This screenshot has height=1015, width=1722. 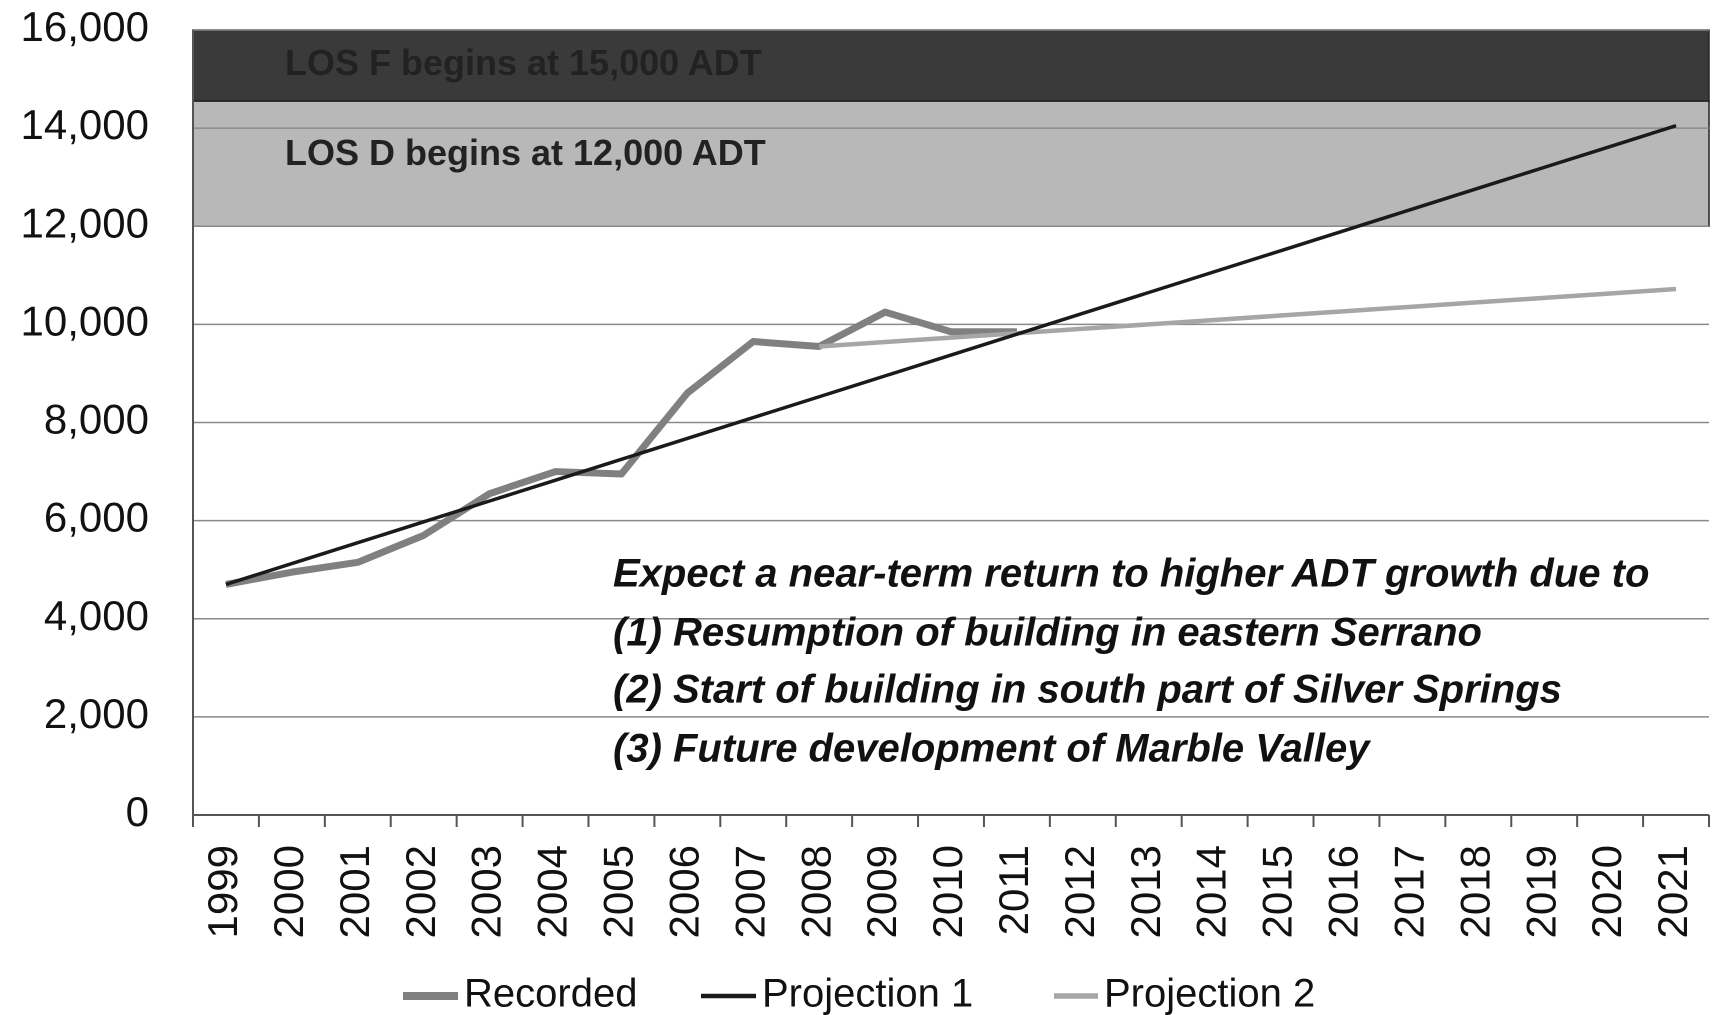 I want to click on band-label: LOS D begins at 12,000 ADT, so click(x=525, y=152).